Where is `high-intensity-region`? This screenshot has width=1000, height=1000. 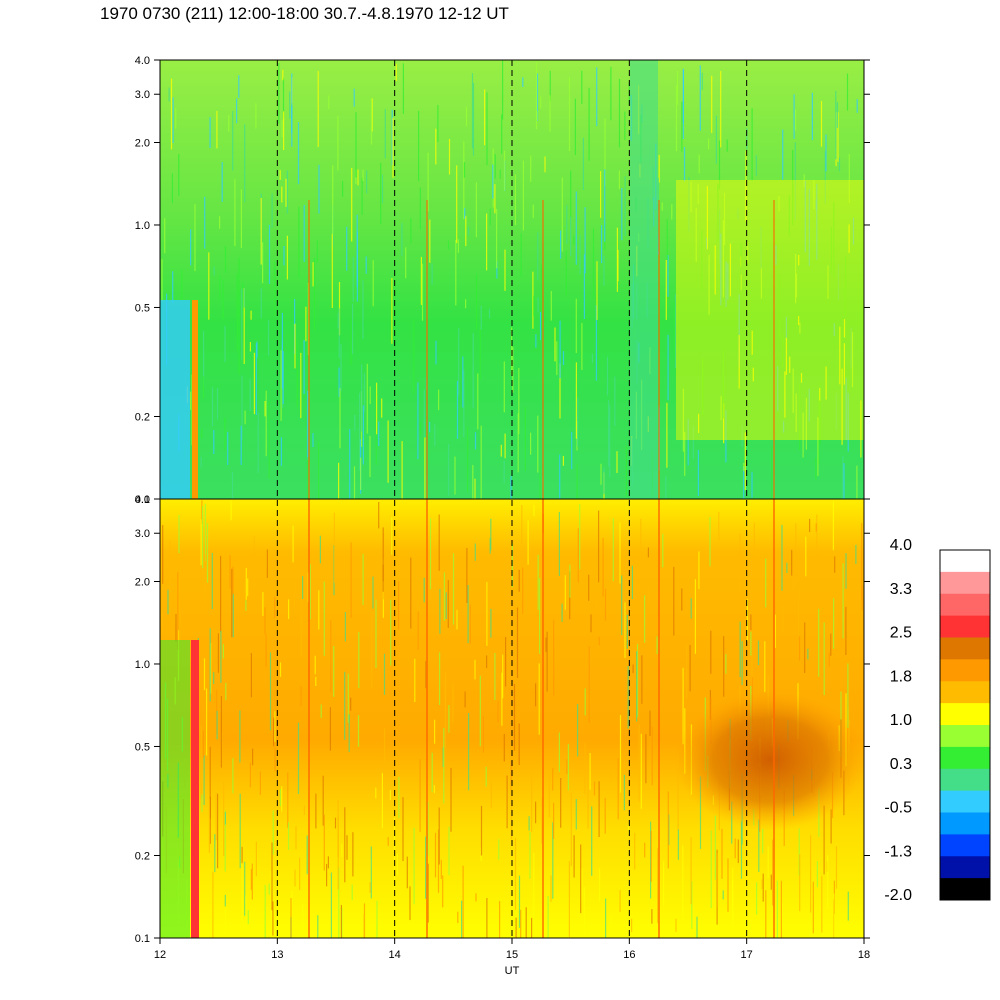 high-intensity-region is located at coordinates (770, 760).